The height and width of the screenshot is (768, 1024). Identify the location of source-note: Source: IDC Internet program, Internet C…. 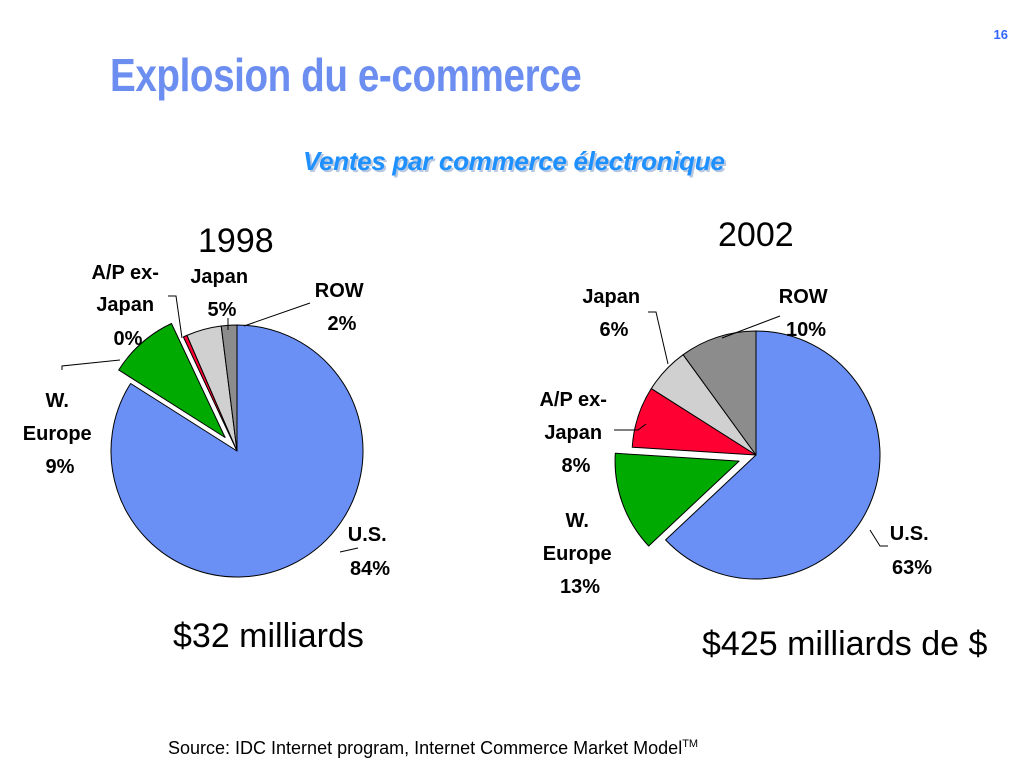
(433, 748).